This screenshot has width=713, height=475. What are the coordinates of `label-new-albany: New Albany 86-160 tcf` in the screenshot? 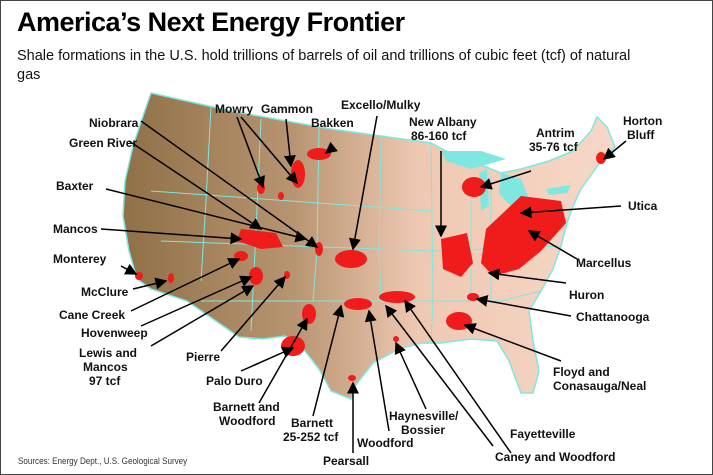 It's located at (443, 129).